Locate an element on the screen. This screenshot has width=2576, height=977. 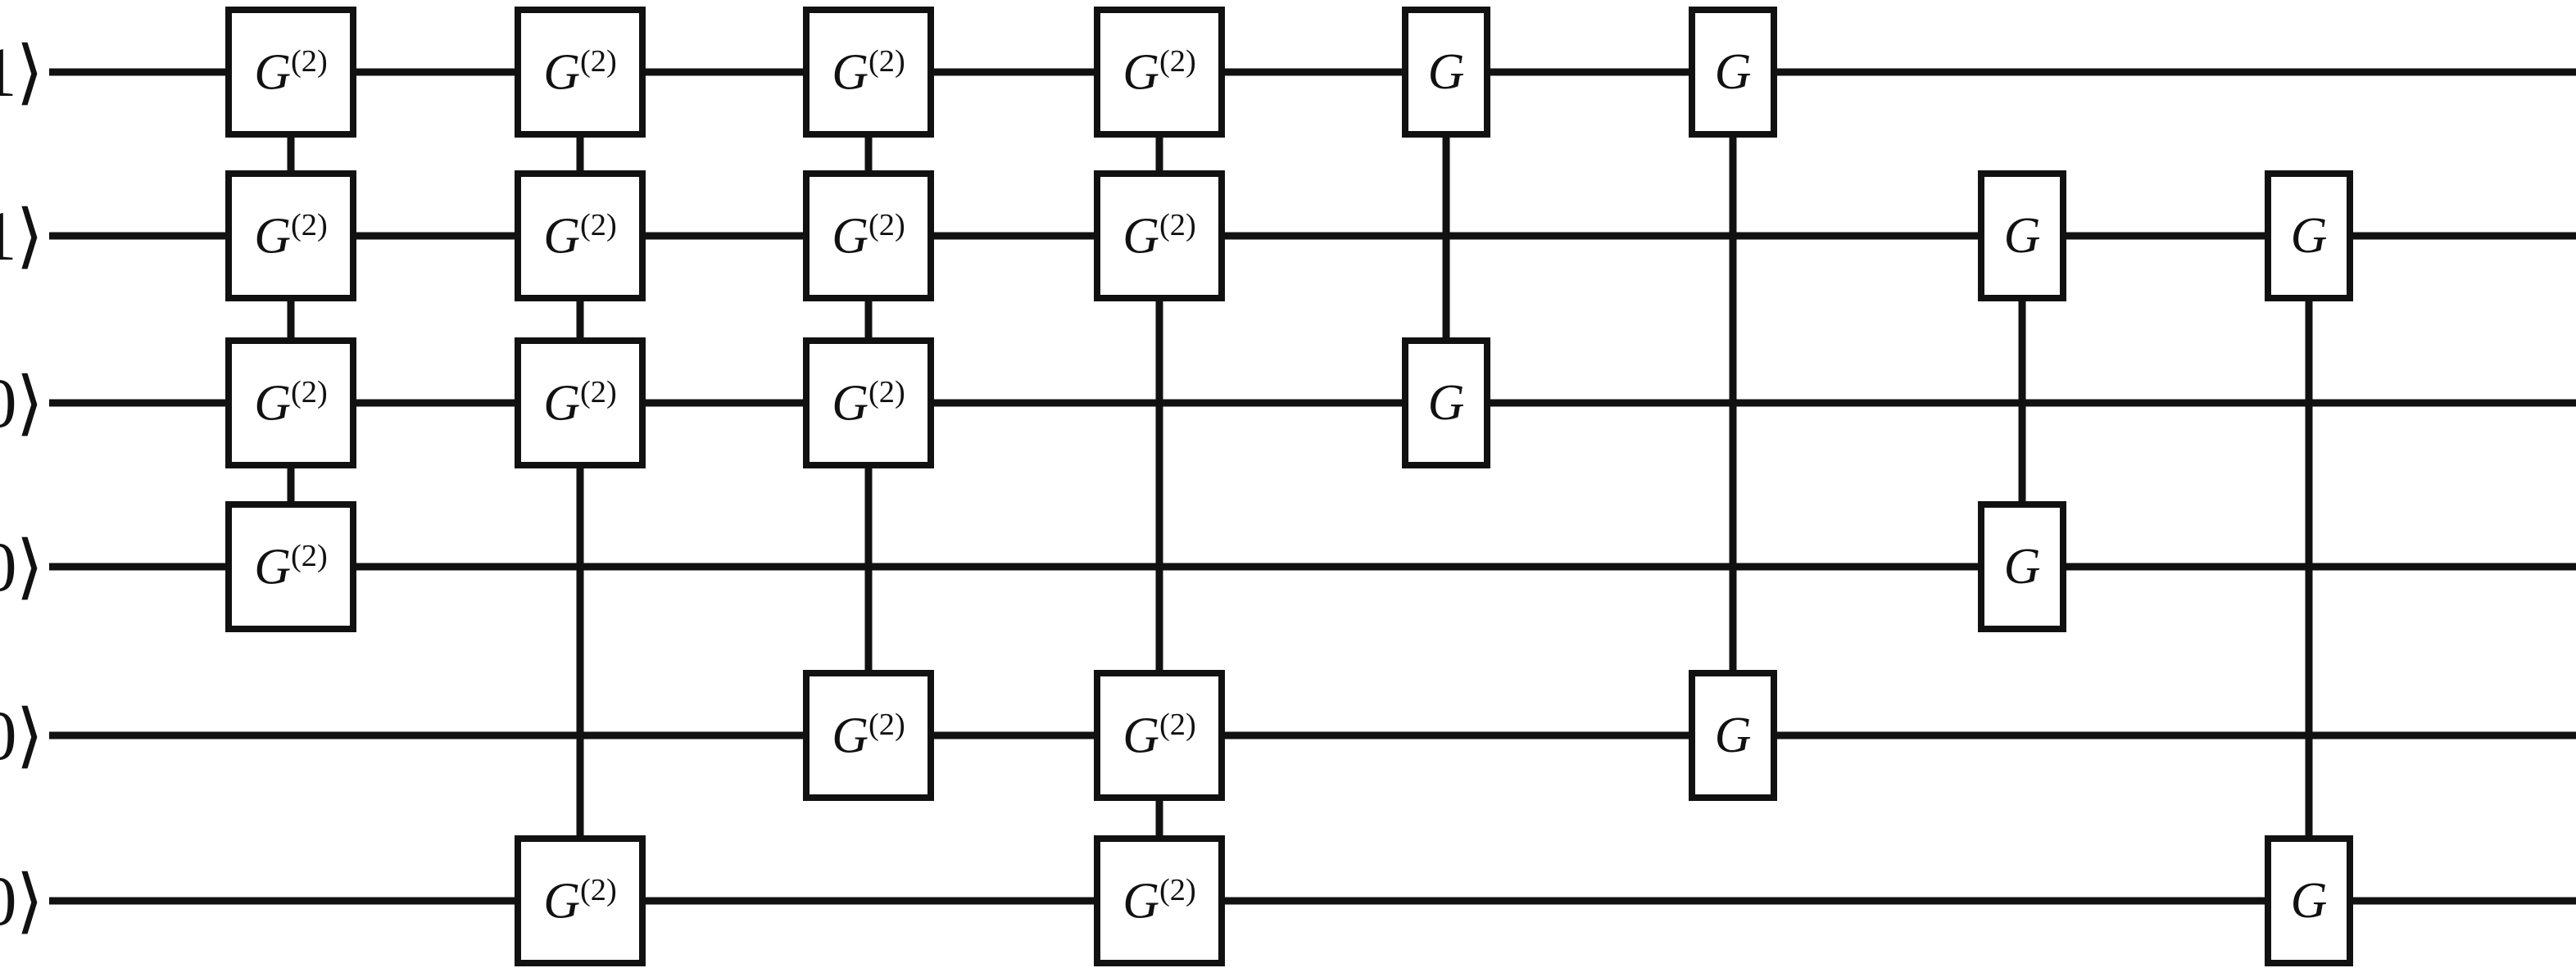
gate-g2-c0-r1: G(2) is located at coordinates (290, 235).